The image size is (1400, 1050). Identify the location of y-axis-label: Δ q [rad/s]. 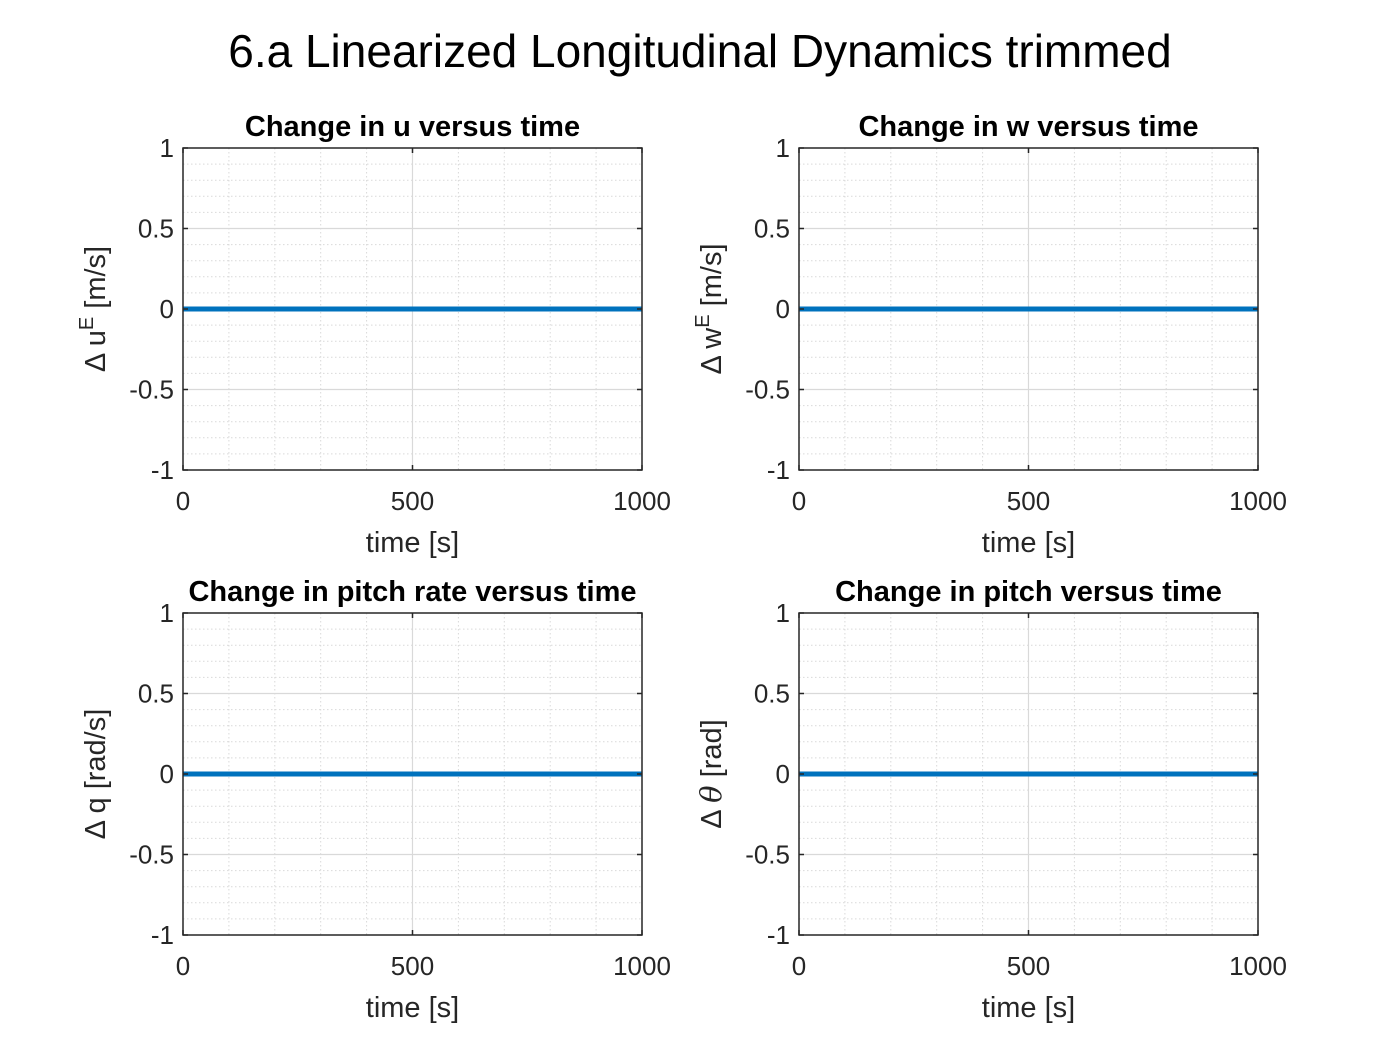
(96, 774).